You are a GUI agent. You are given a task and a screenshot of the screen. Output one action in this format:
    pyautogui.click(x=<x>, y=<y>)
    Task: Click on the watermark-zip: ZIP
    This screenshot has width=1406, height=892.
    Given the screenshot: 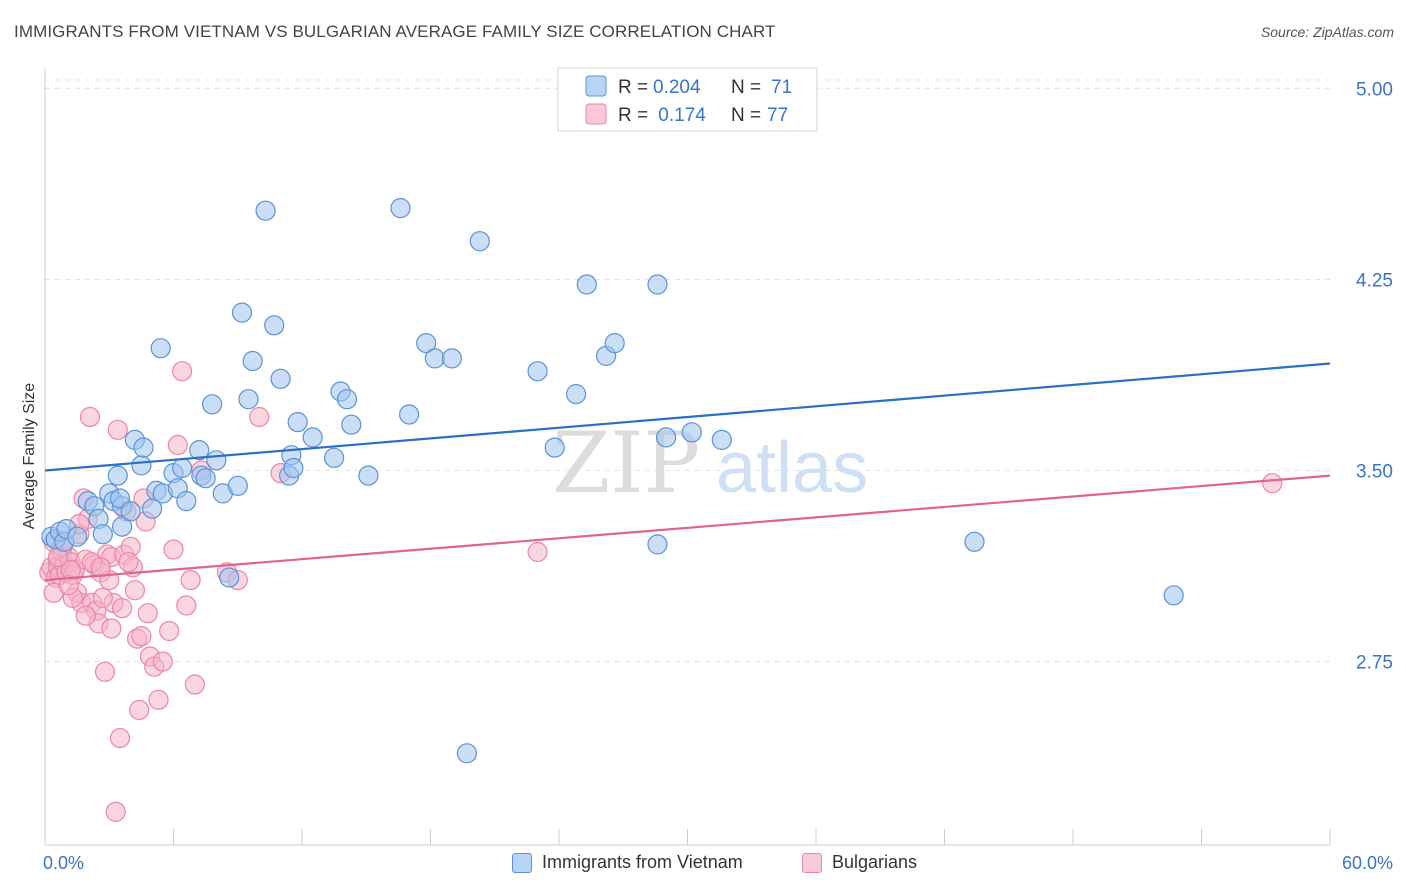 What is the action you would take?
    pyautogui.click(x=626, y=463)
    